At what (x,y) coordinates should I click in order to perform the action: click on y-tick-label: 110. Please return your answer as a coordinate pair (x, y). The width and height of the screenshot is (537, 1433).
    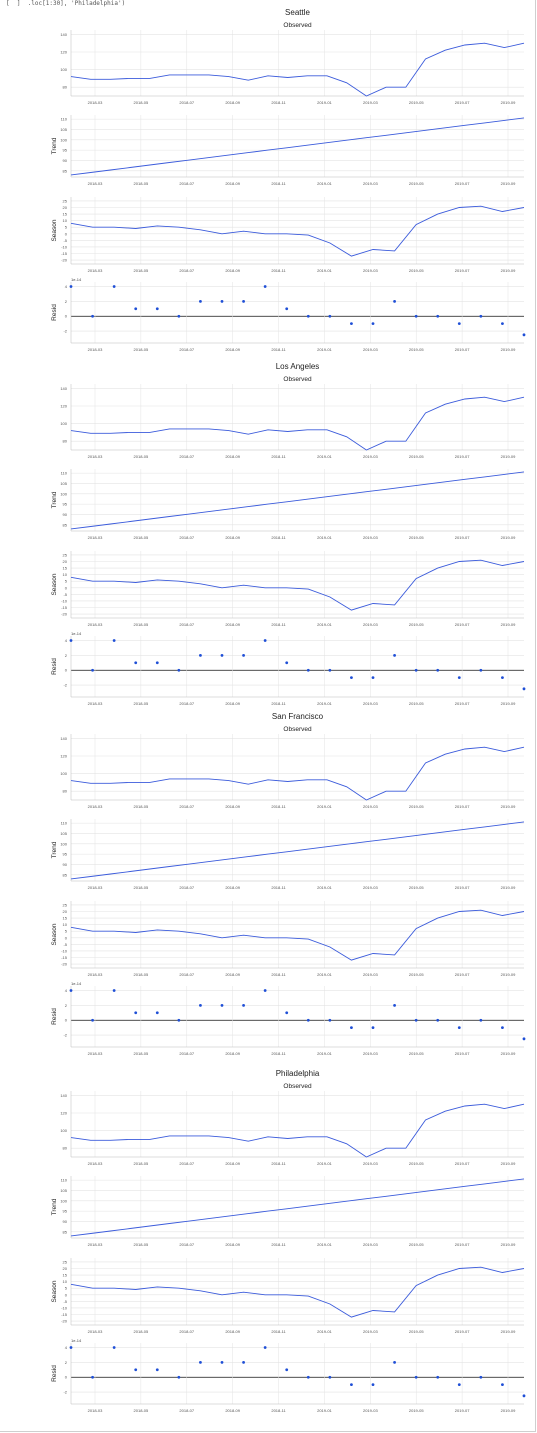
    Looking at the image, I should click on (64, 119).